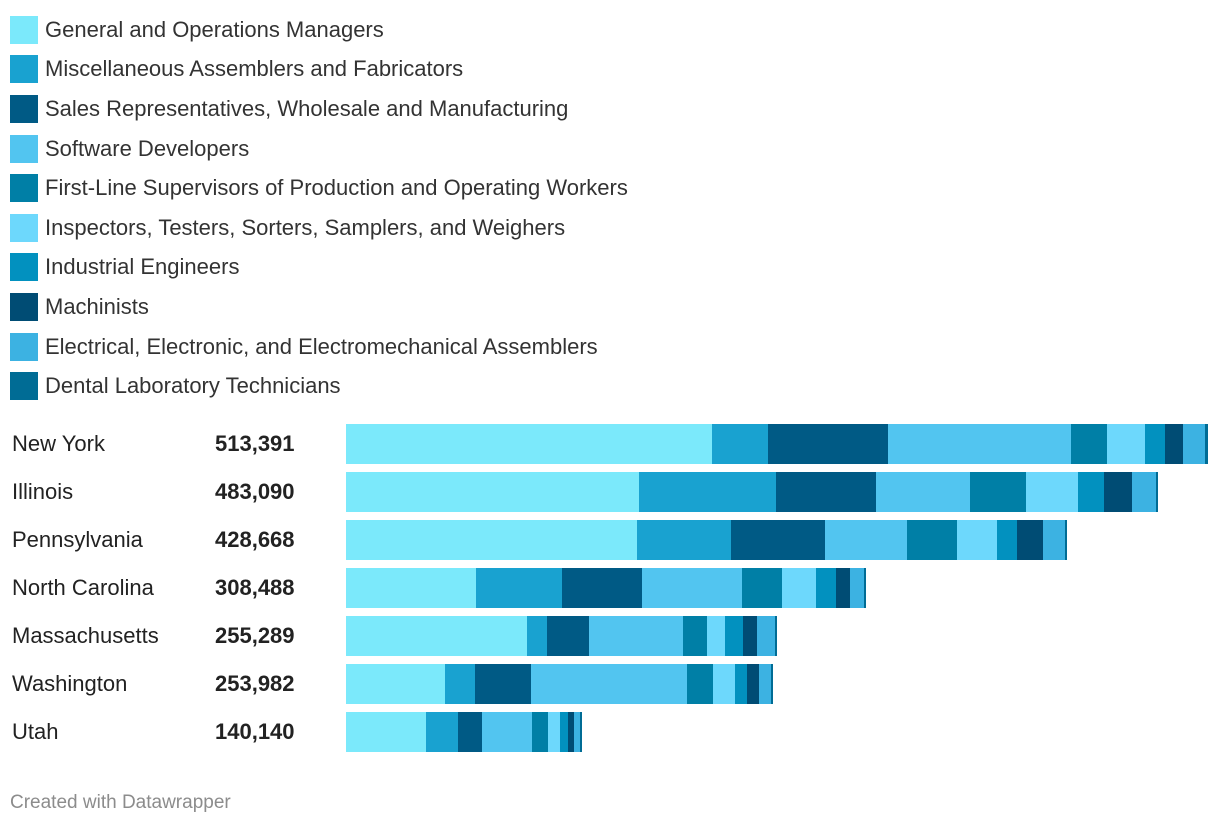 The width and height of the screenshot is (1220, 828). Describe the element at coordinates (77, 539) in the screenshot. I see `category-label: Pennsylvania` at that location.